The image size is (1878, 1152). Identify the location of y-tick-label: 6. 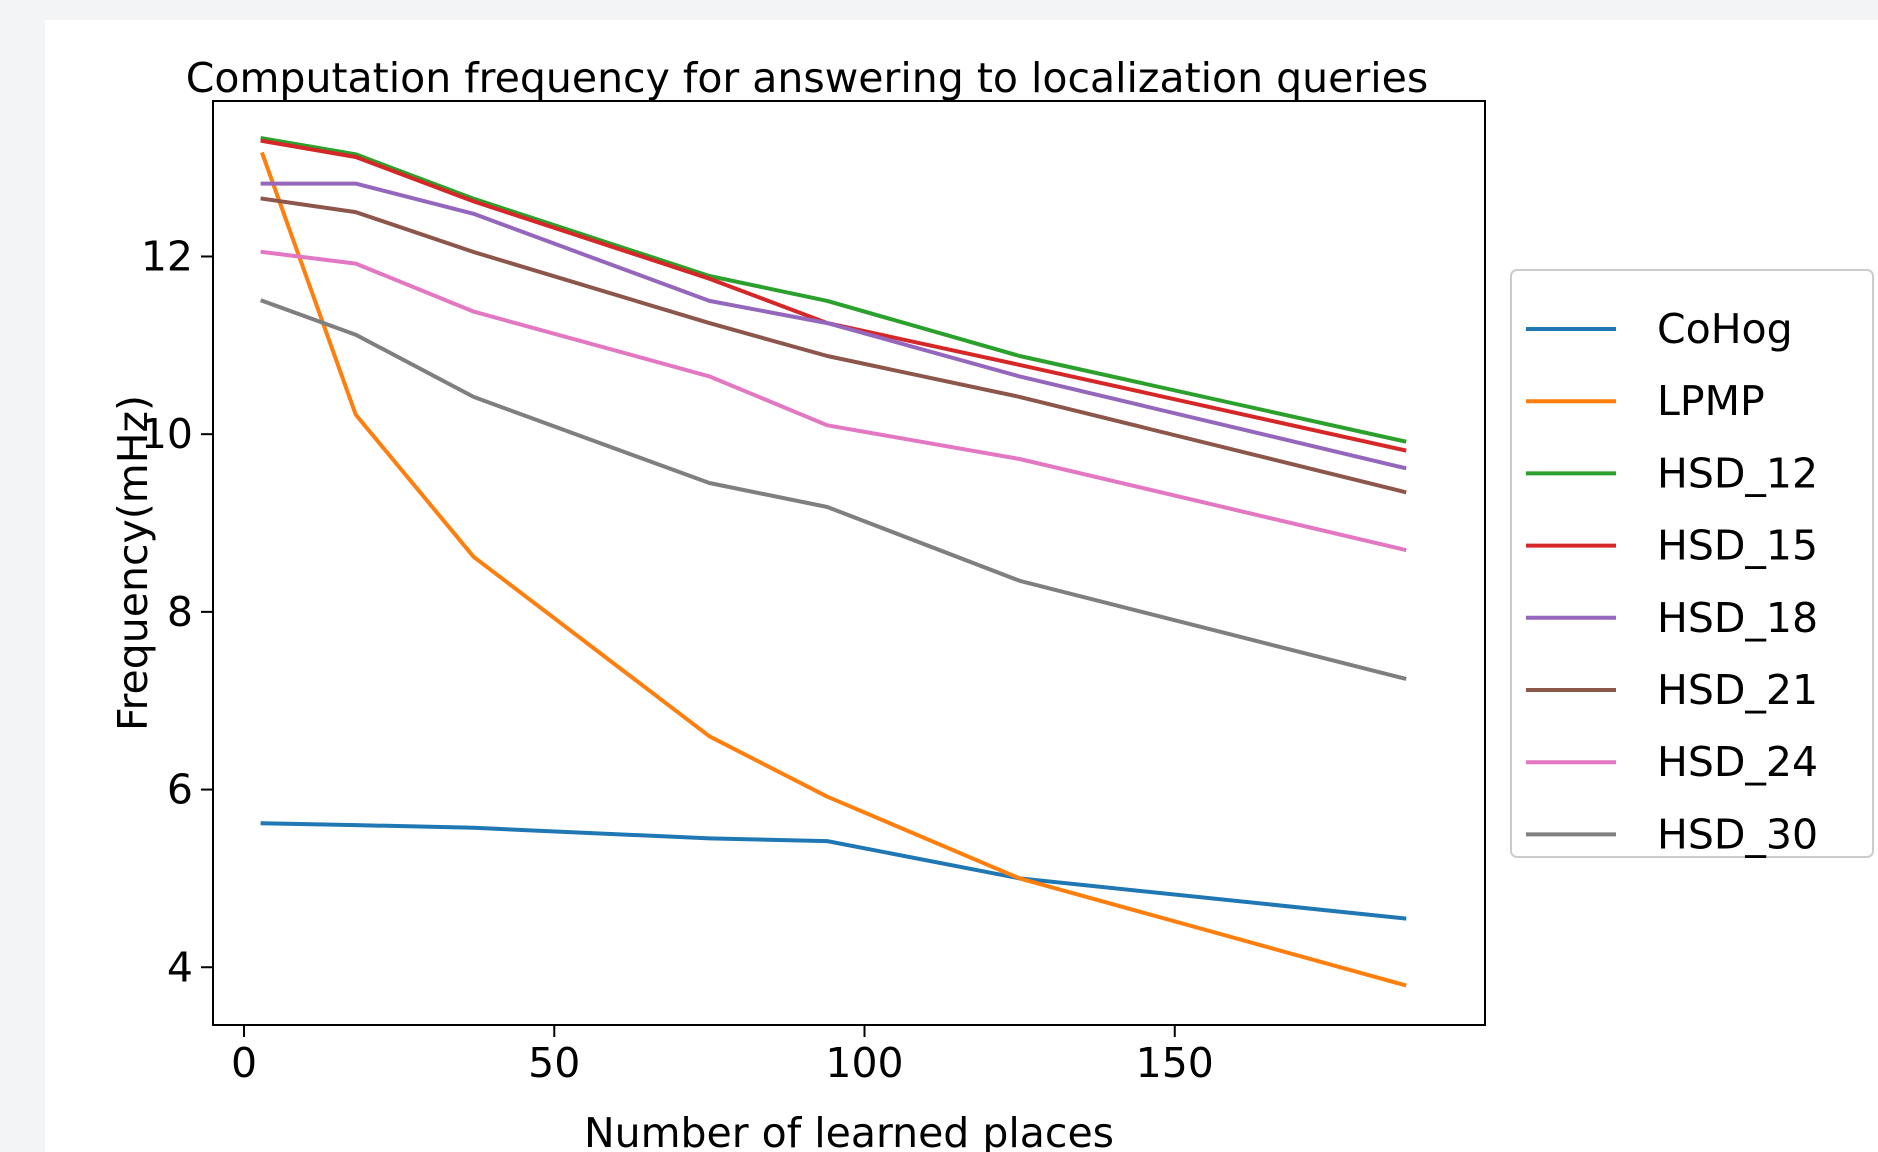
(180, 790).